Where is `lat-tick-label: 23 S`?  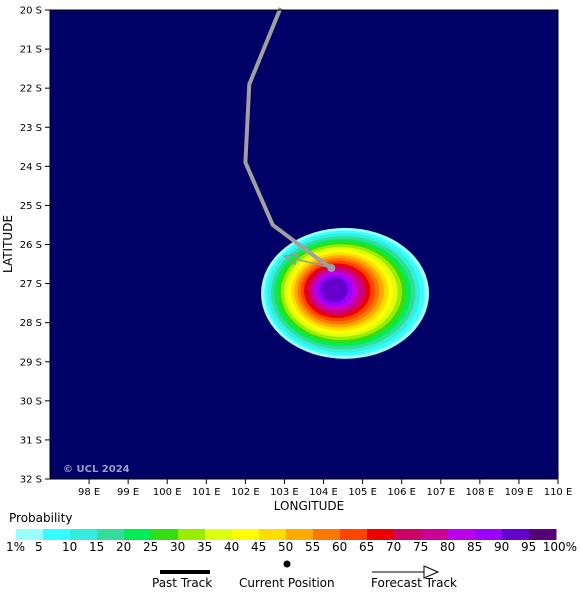 lat-tick-label: 23 S is located at coordinates (31, 128).